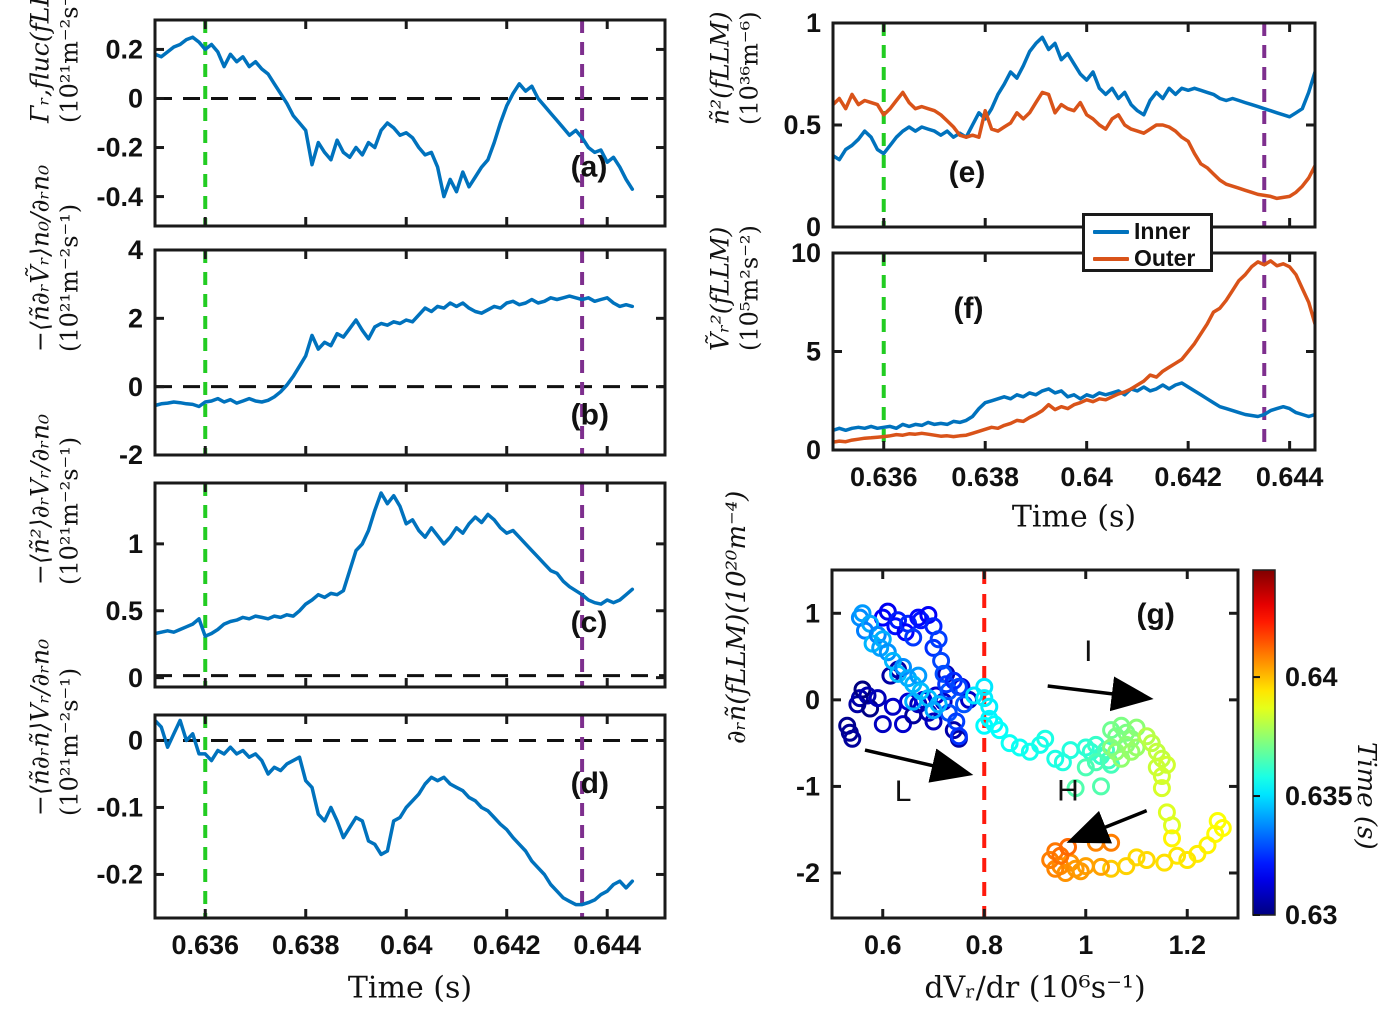 The width and height of the screenshot is (1383, 1013). I want to click on panel-f-frame, so click(1074, 351).